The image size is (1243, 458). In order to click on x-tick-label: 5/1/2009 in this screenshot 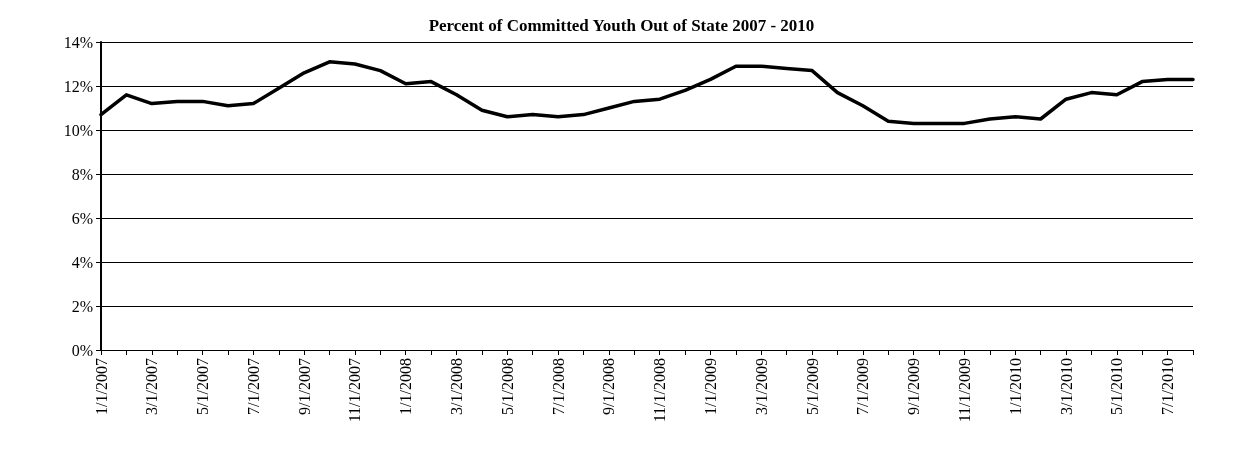, I will do `click(812, 386)`.